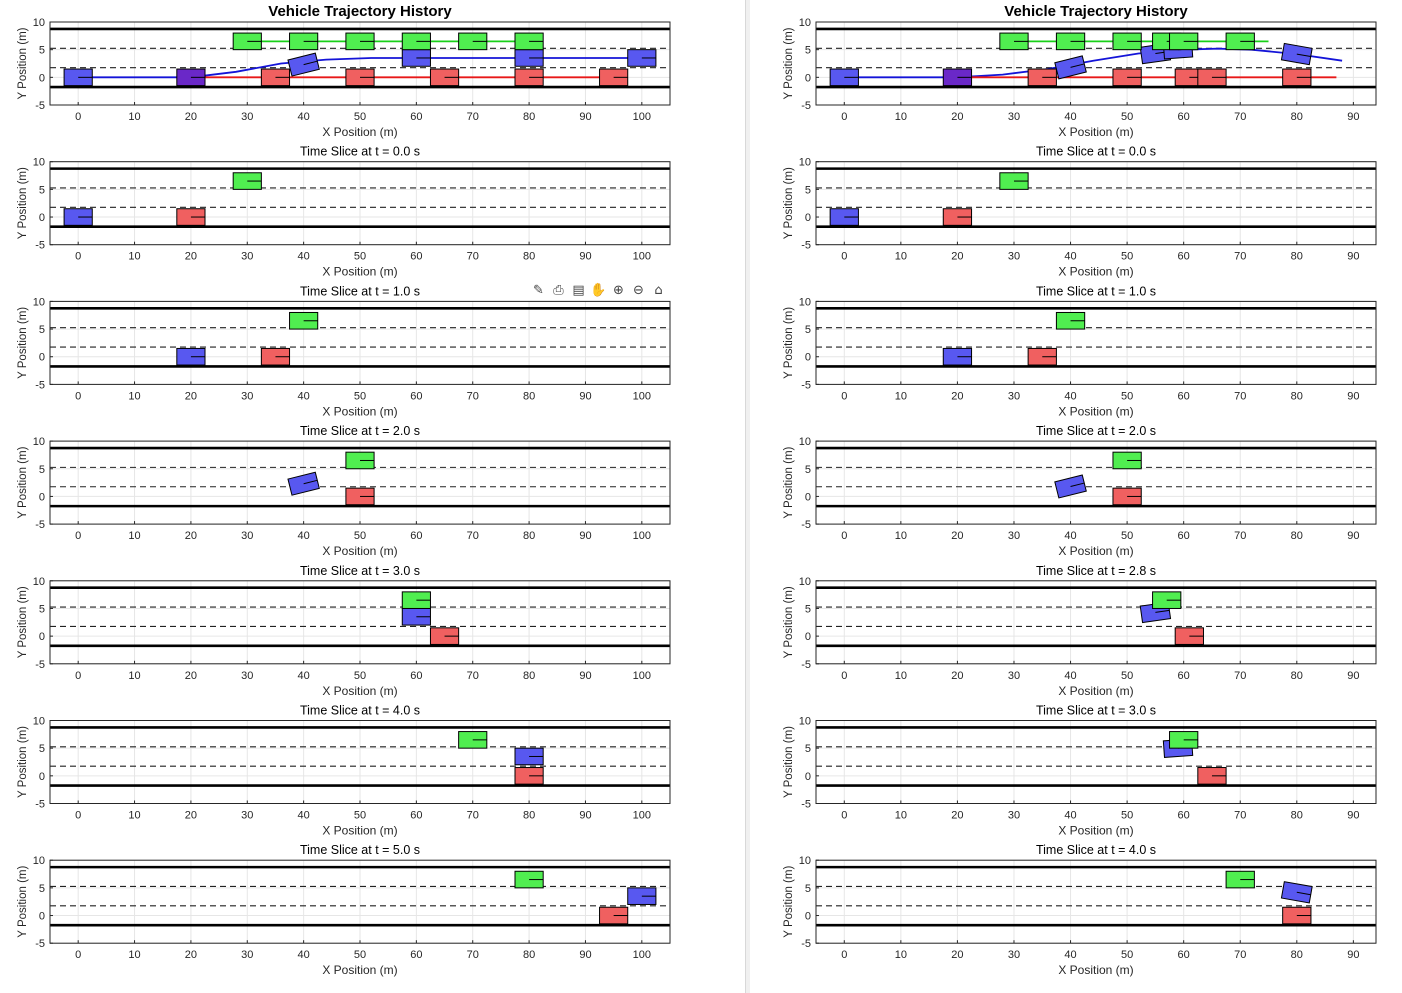 The image size is (1402, 993). Describe the element at coordinates (618, 290) in the screenshot. I see `zoom-in-icon: ⊕` at that location.